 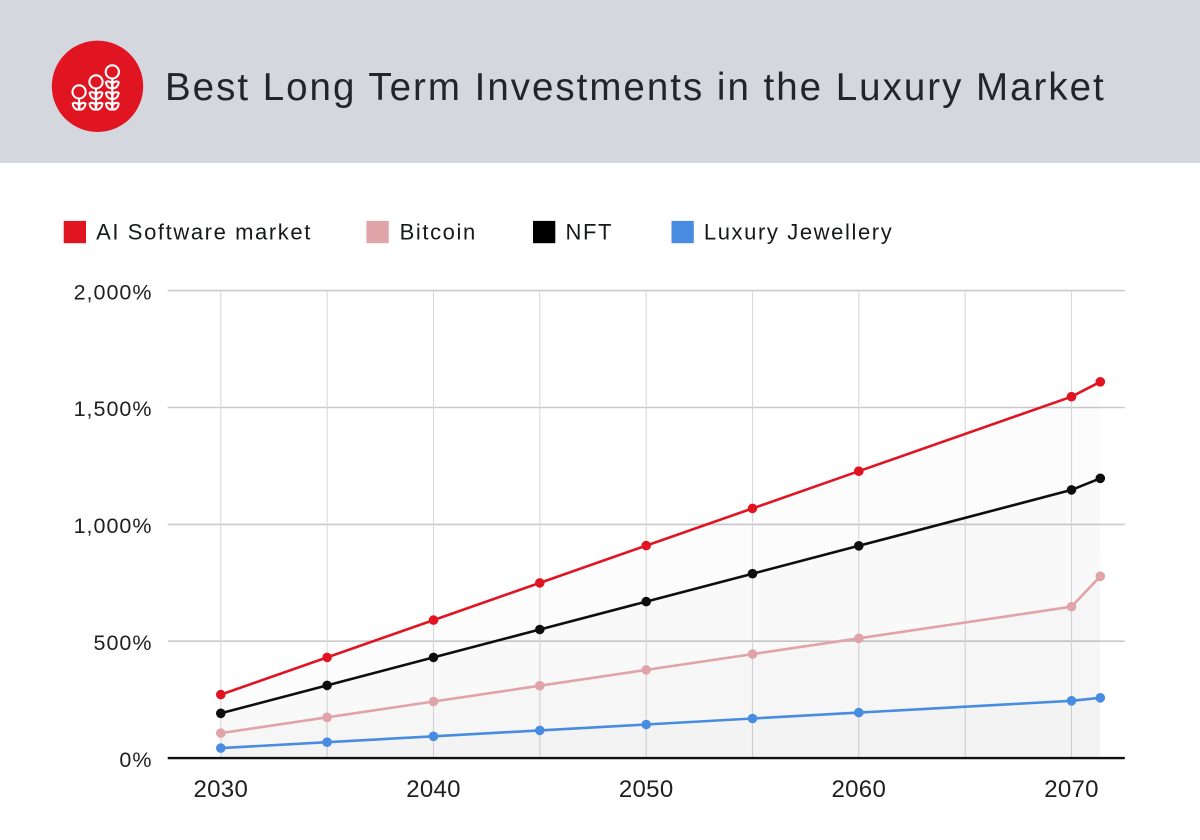 I want to click on svg-text: 2070, so click(x=1071, y=789).